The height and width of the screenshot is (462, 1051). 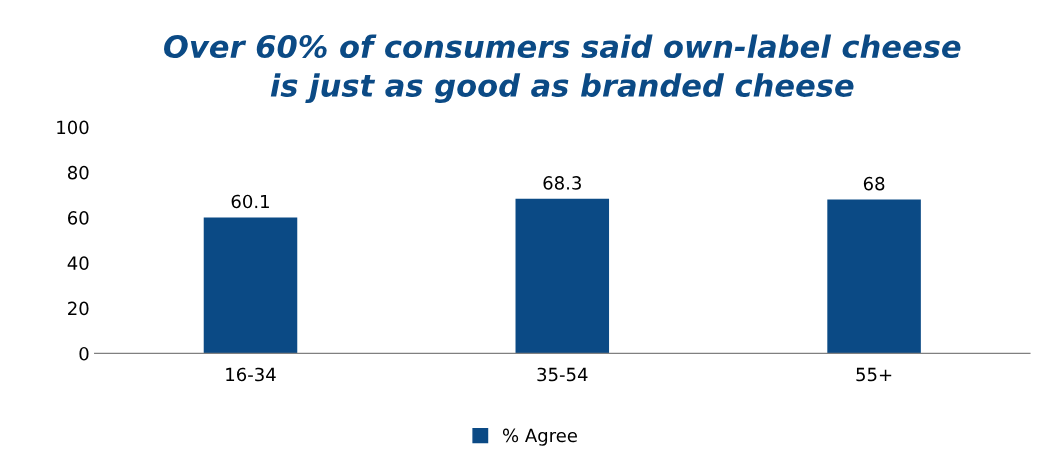 I want to click on x-tick-label: 55+, so click(x=874, y=374).